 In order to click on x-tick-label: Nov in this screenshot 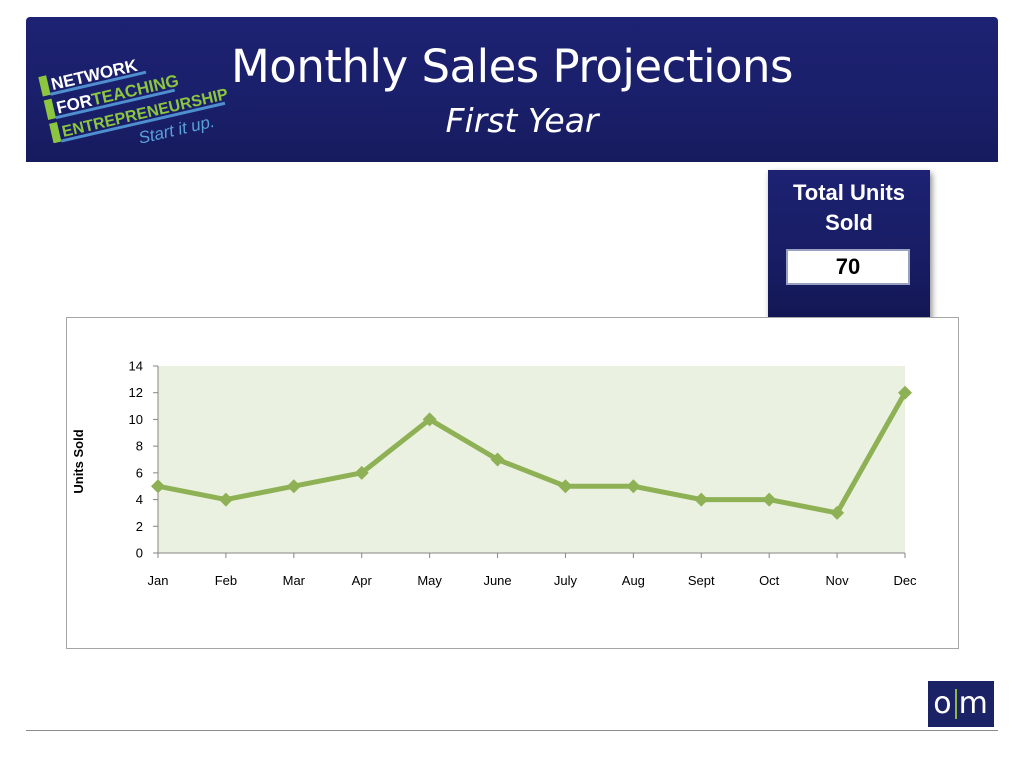, I will do `click(838, 580)`.